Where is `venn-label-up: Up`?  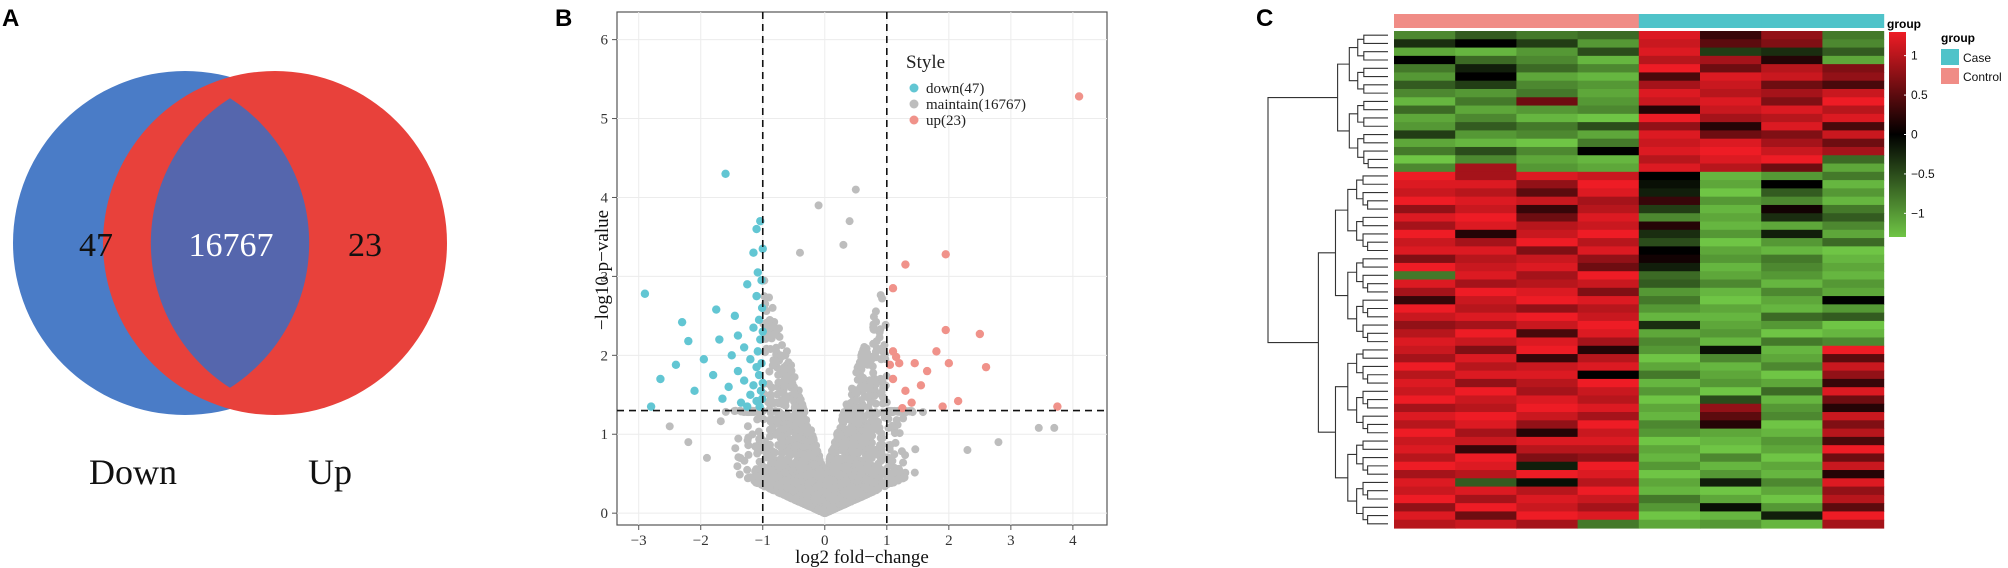
venn-label-up: Up is located at coordinates (330, 472).